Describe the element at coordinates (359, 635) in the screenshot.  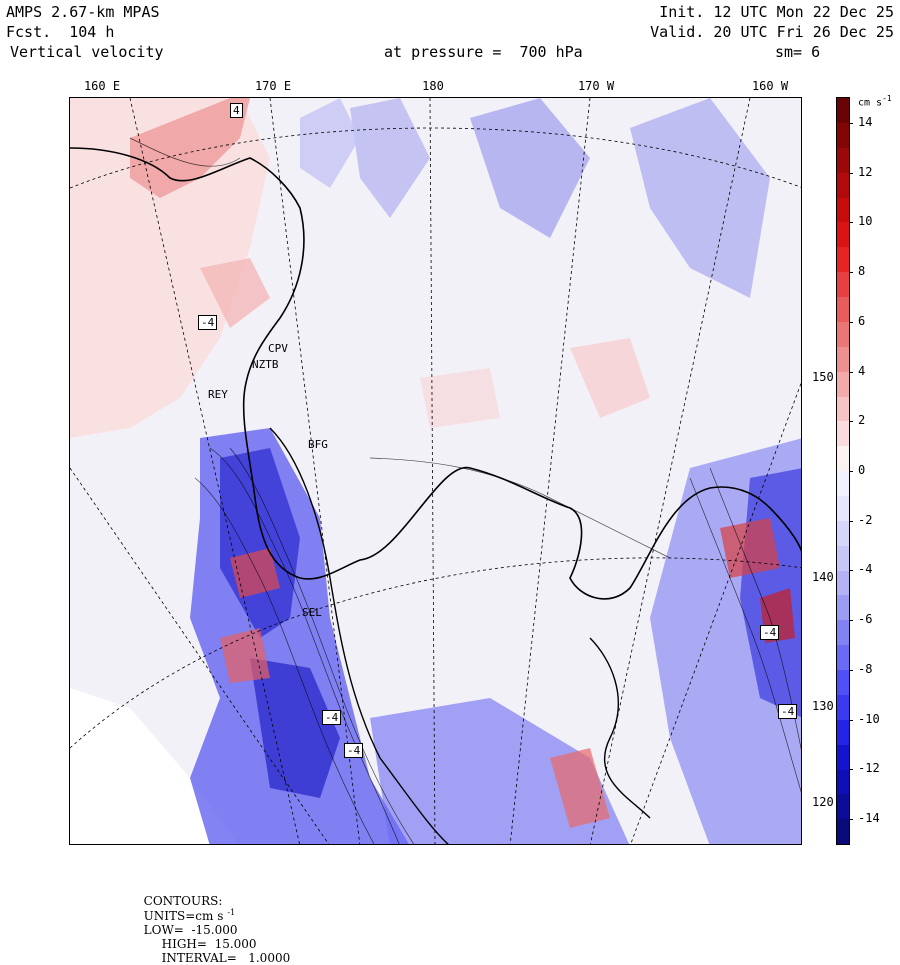
I see `coastline-west` at that location.